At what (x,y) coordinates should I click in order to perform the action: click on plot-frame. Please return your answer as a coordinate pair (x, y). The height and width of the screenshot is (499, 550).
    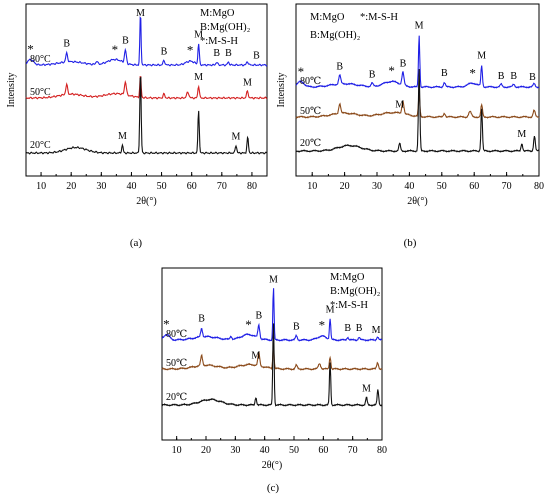
    Looking at the image, I should click on (272, 354).